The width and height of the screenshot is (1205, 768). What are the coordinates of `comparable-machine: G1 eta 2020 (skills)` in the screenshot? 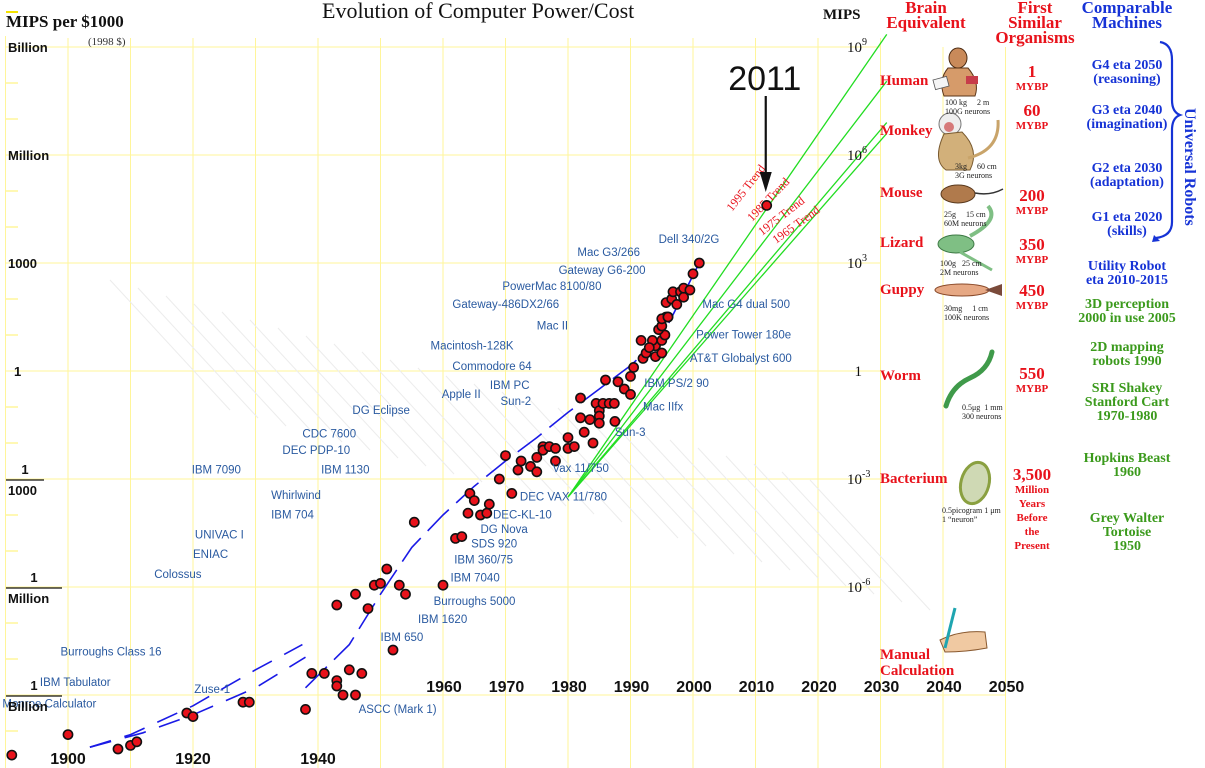 It's located at (1127, 225).